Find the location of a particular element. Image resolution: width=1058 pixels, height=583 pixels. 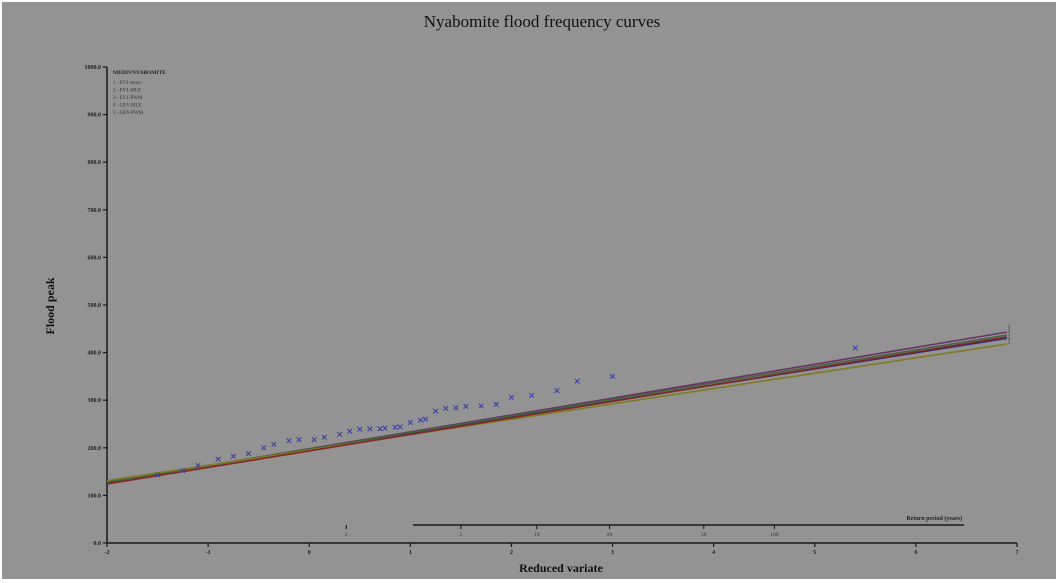

legend-entry: 2 - EV1-MLE is located at coordinates (127, 91).